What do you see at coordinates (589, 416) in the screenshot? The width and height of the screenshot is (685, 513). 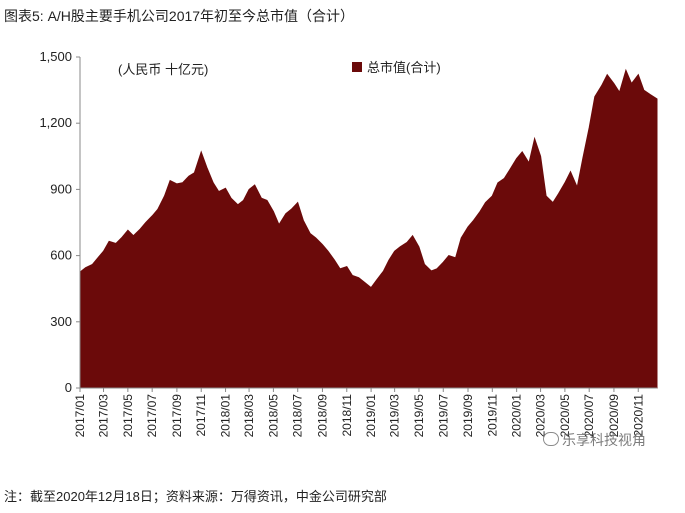 I see `x-tick-label: 2020/07` at bounding box center [589, 416].